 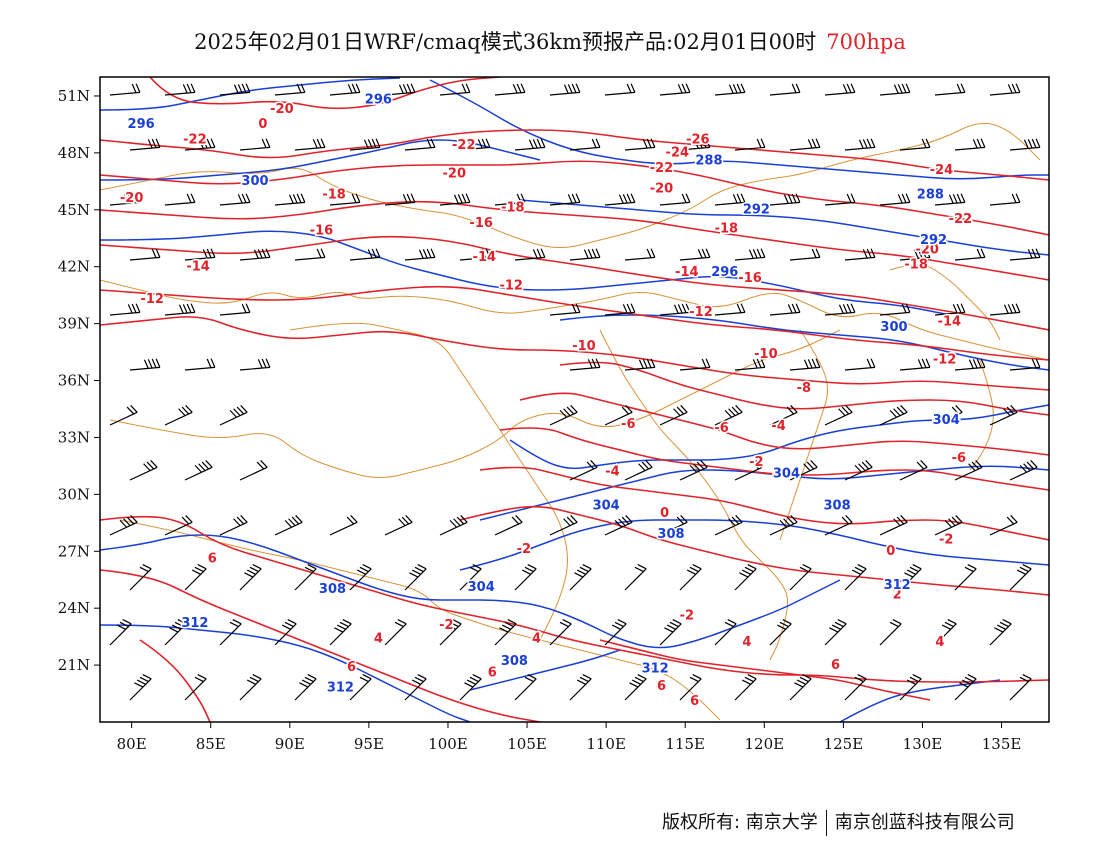 I want to click on temperature-label: -10, so click(x=584, y=346).